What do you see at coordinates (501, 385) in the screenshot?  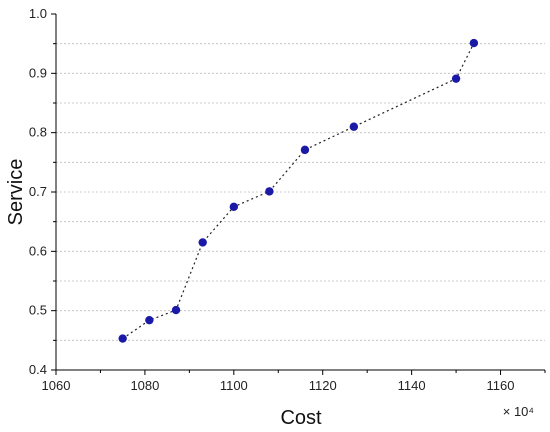 I see `x-tick-label: 1160` at bounding box center [501, 385].